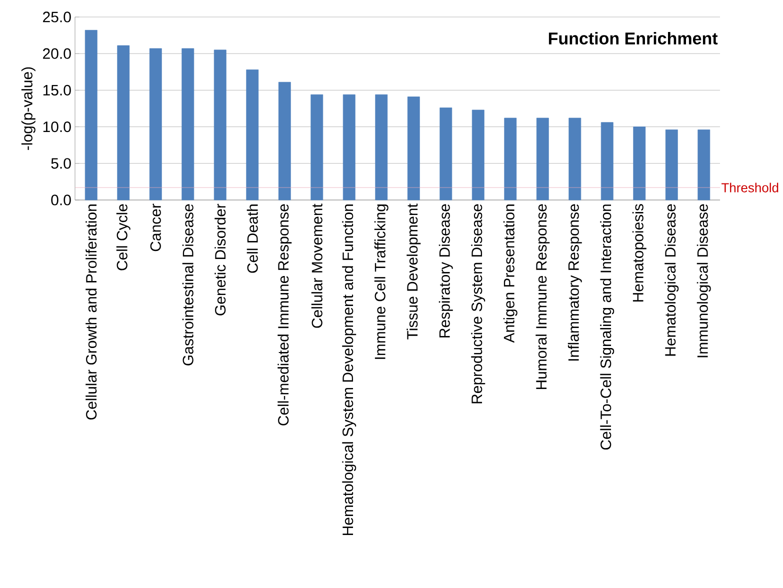 The width and height of the screenshot is (783, 588). What do you see at coordinates (510, 273) in the screenshot?
I see `x-tick-label: Antigen Presentation` at bounding box center [510, 273].